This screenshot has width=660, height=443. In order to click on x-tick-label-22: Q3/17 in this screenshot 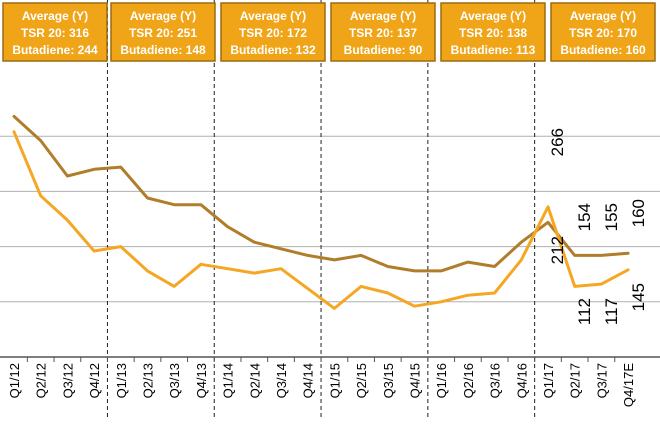, I will do `click(601, 380)`.